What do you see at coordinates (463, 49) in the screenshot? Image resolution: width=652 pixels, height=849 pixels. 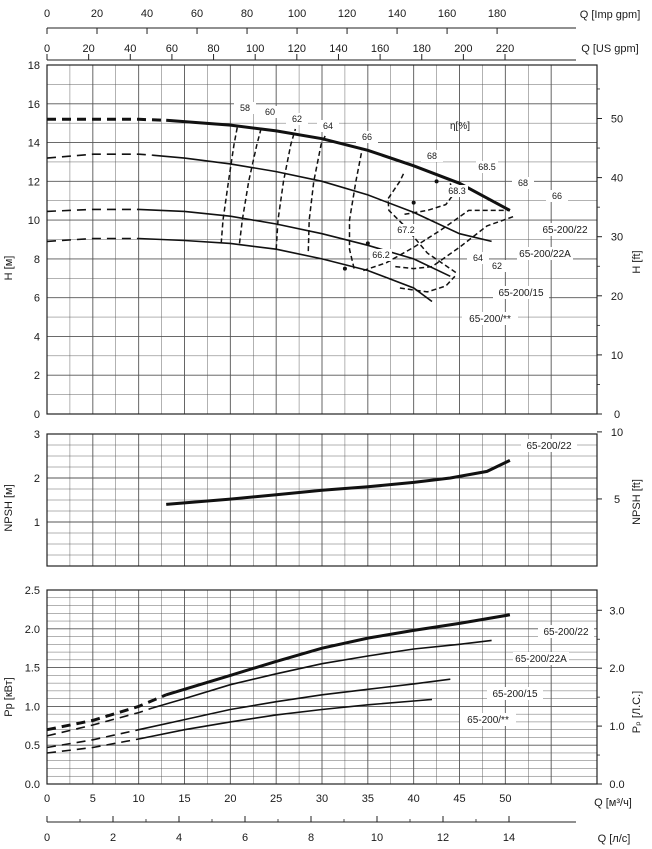 I see `us-gpm-tick-label: 200` at bounding box center [463, 49].